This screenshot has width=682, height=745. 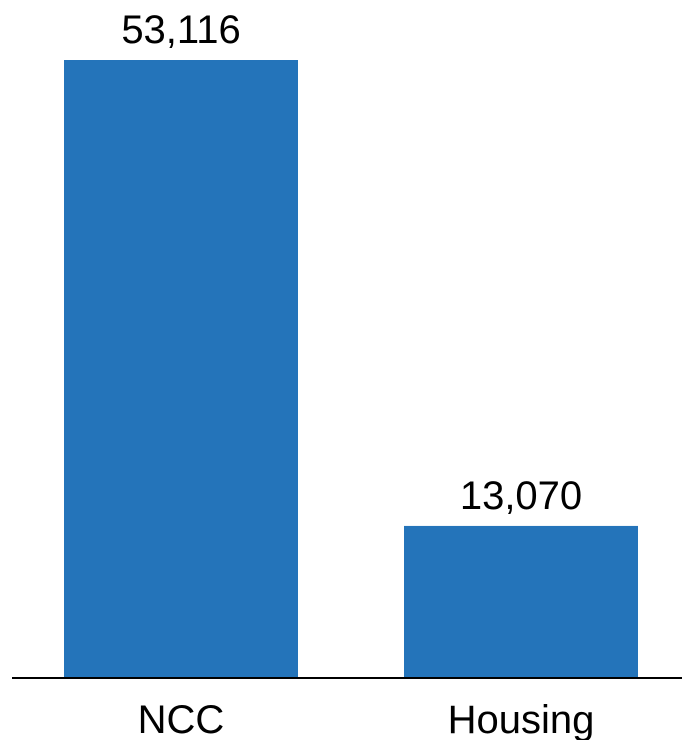 I want to click on value-label-ncc: 53,116, so click(x=180, y=30).